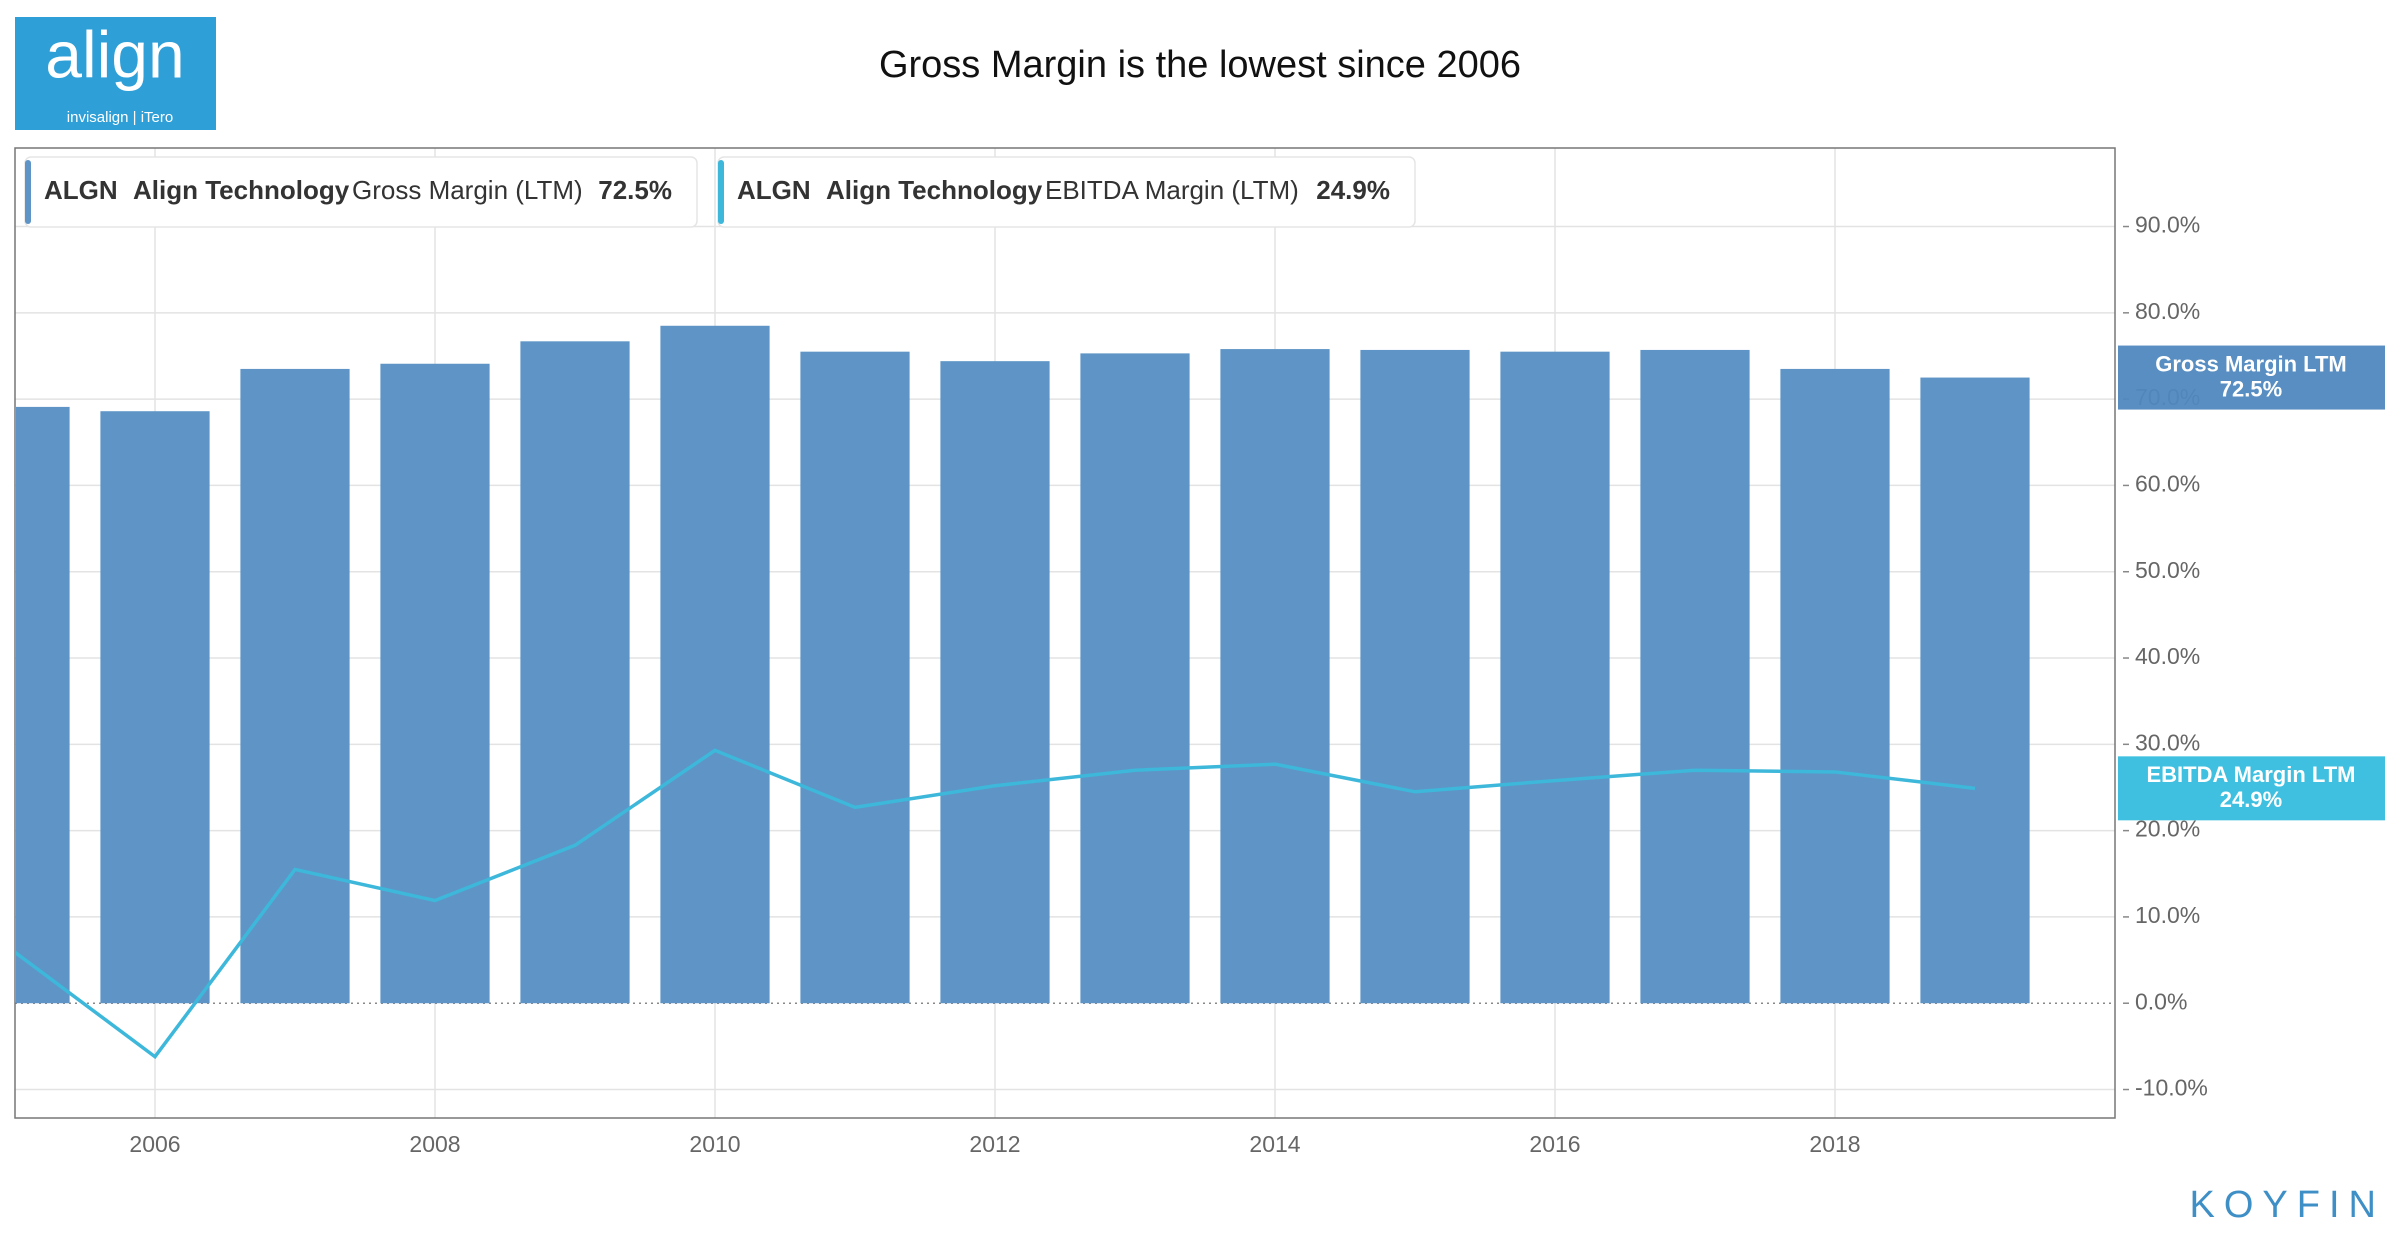 The height and width of the screenshot is (1240, 2400). What do you see at coordinates (434, 1144) in the screenshot?
I see `x-tick-label: 2008` at bounding box center [434, 1144].